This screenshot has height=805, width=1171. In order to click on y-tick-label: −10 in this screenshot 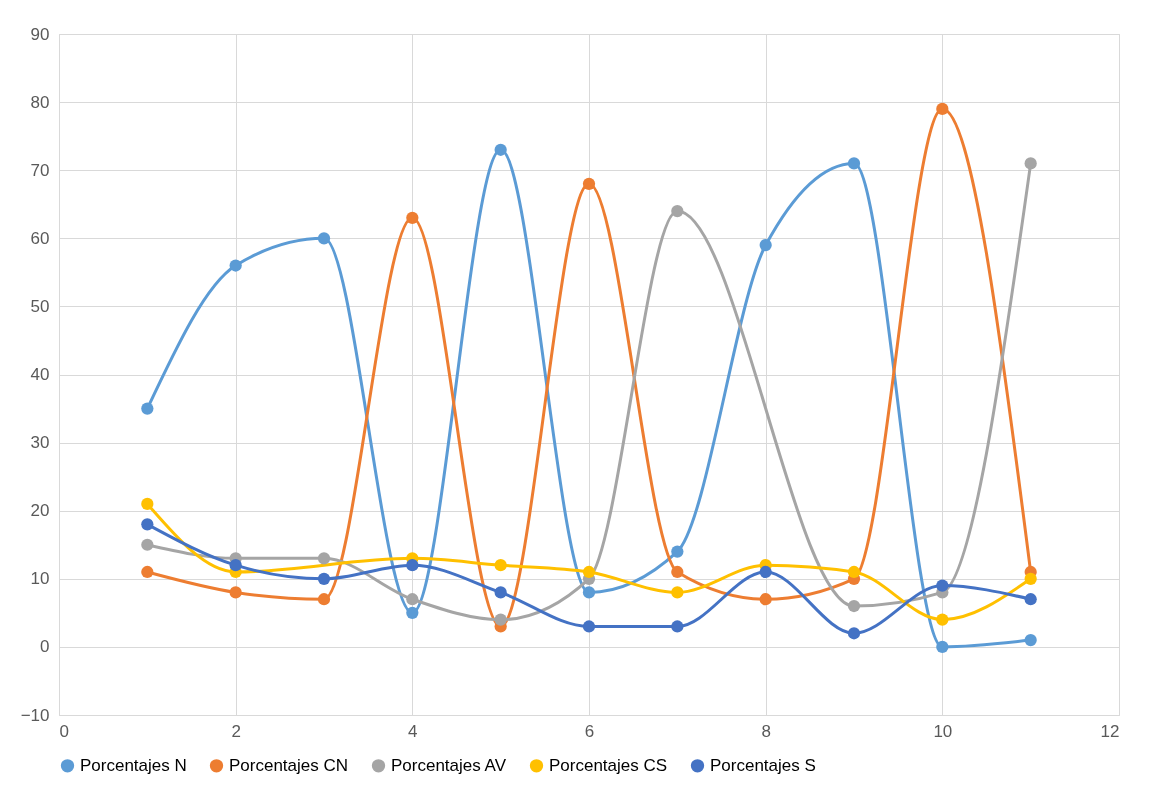, I will do `click(35, 715)`.